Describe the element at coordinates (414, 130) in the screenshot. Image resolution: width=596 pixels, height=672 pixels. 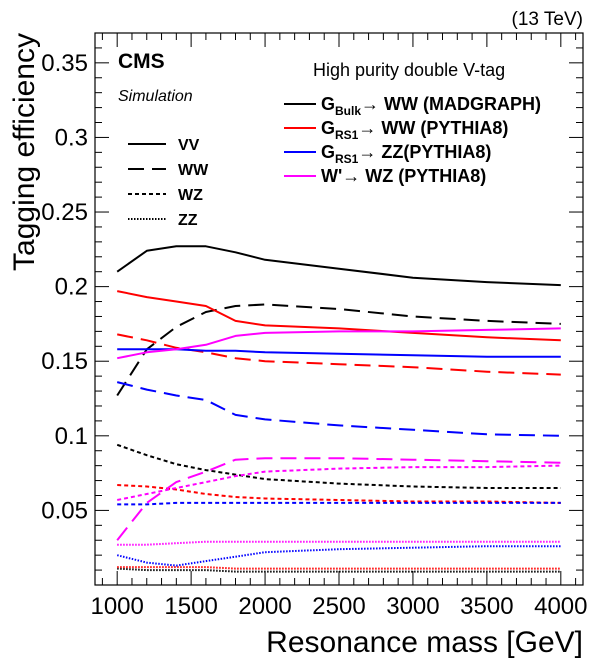
I see `legend-label-rs1ww: GRS1→ WW (PYTHIA8)` at that location.